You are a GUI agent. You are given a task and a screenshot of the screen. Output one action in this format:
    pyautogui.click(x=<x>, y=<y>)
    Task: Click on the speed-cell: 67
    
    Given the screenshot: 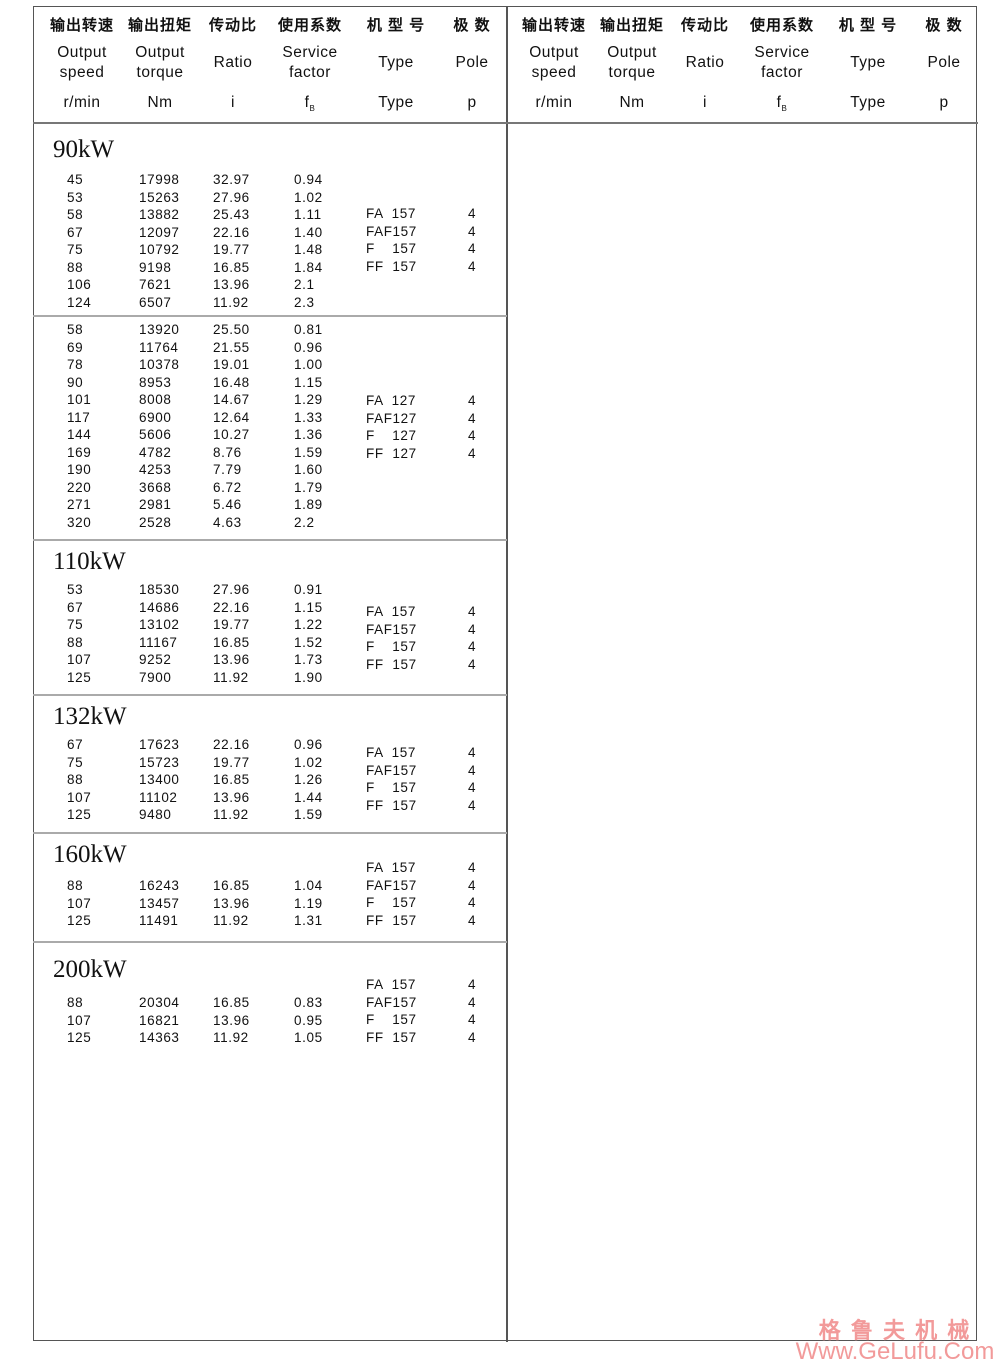 What is the action you would take?
    pyautogui.click(x=75, y=607)
    